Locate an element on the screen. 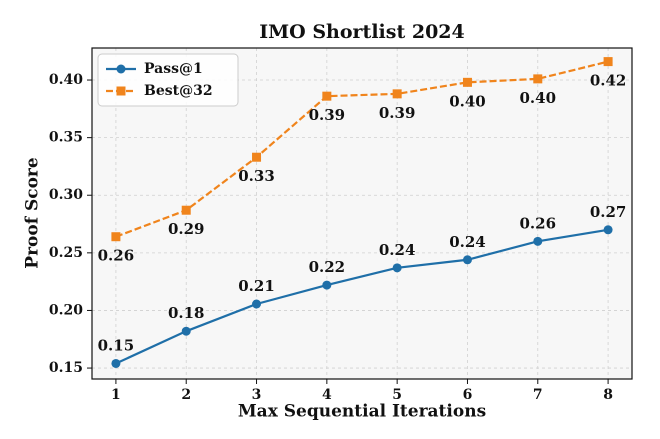 The height and width of the screenshot is (439, 660). y-tick-label: 0.15 is located at coordinates (66, 368).